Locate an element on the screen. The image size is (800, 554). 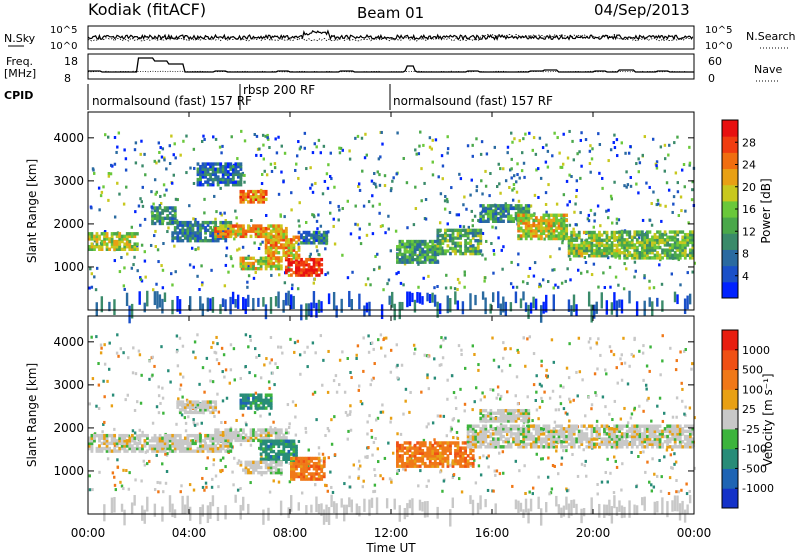
freq-tick-bottom: 8 is located at coordinates (67, 78).